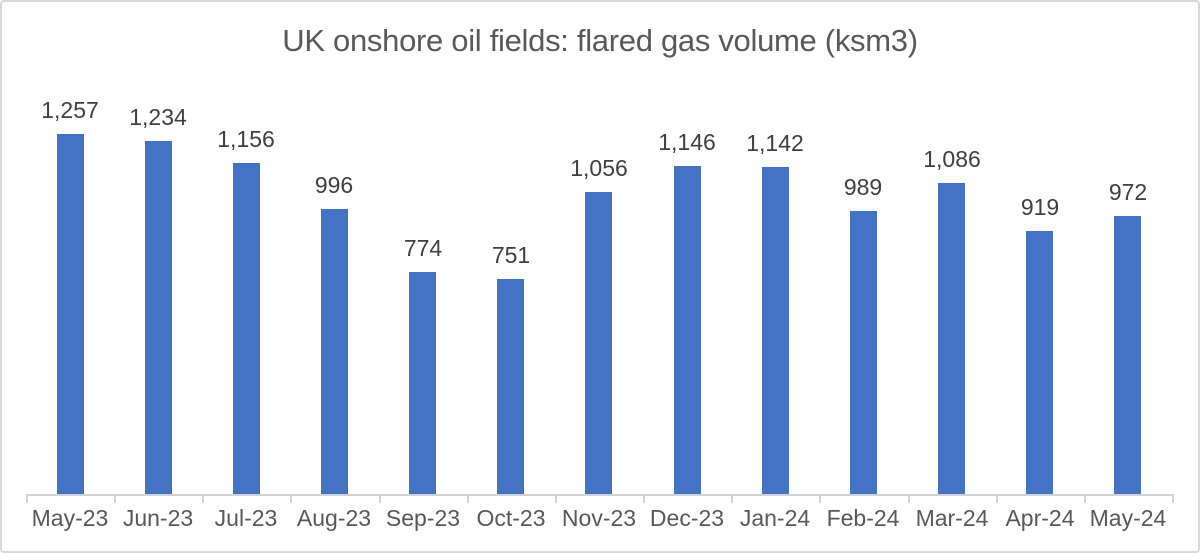 The height and width of the screenshot is (553, 1200). I want to click on bar-value-label: 1,142, so click(775, 143).